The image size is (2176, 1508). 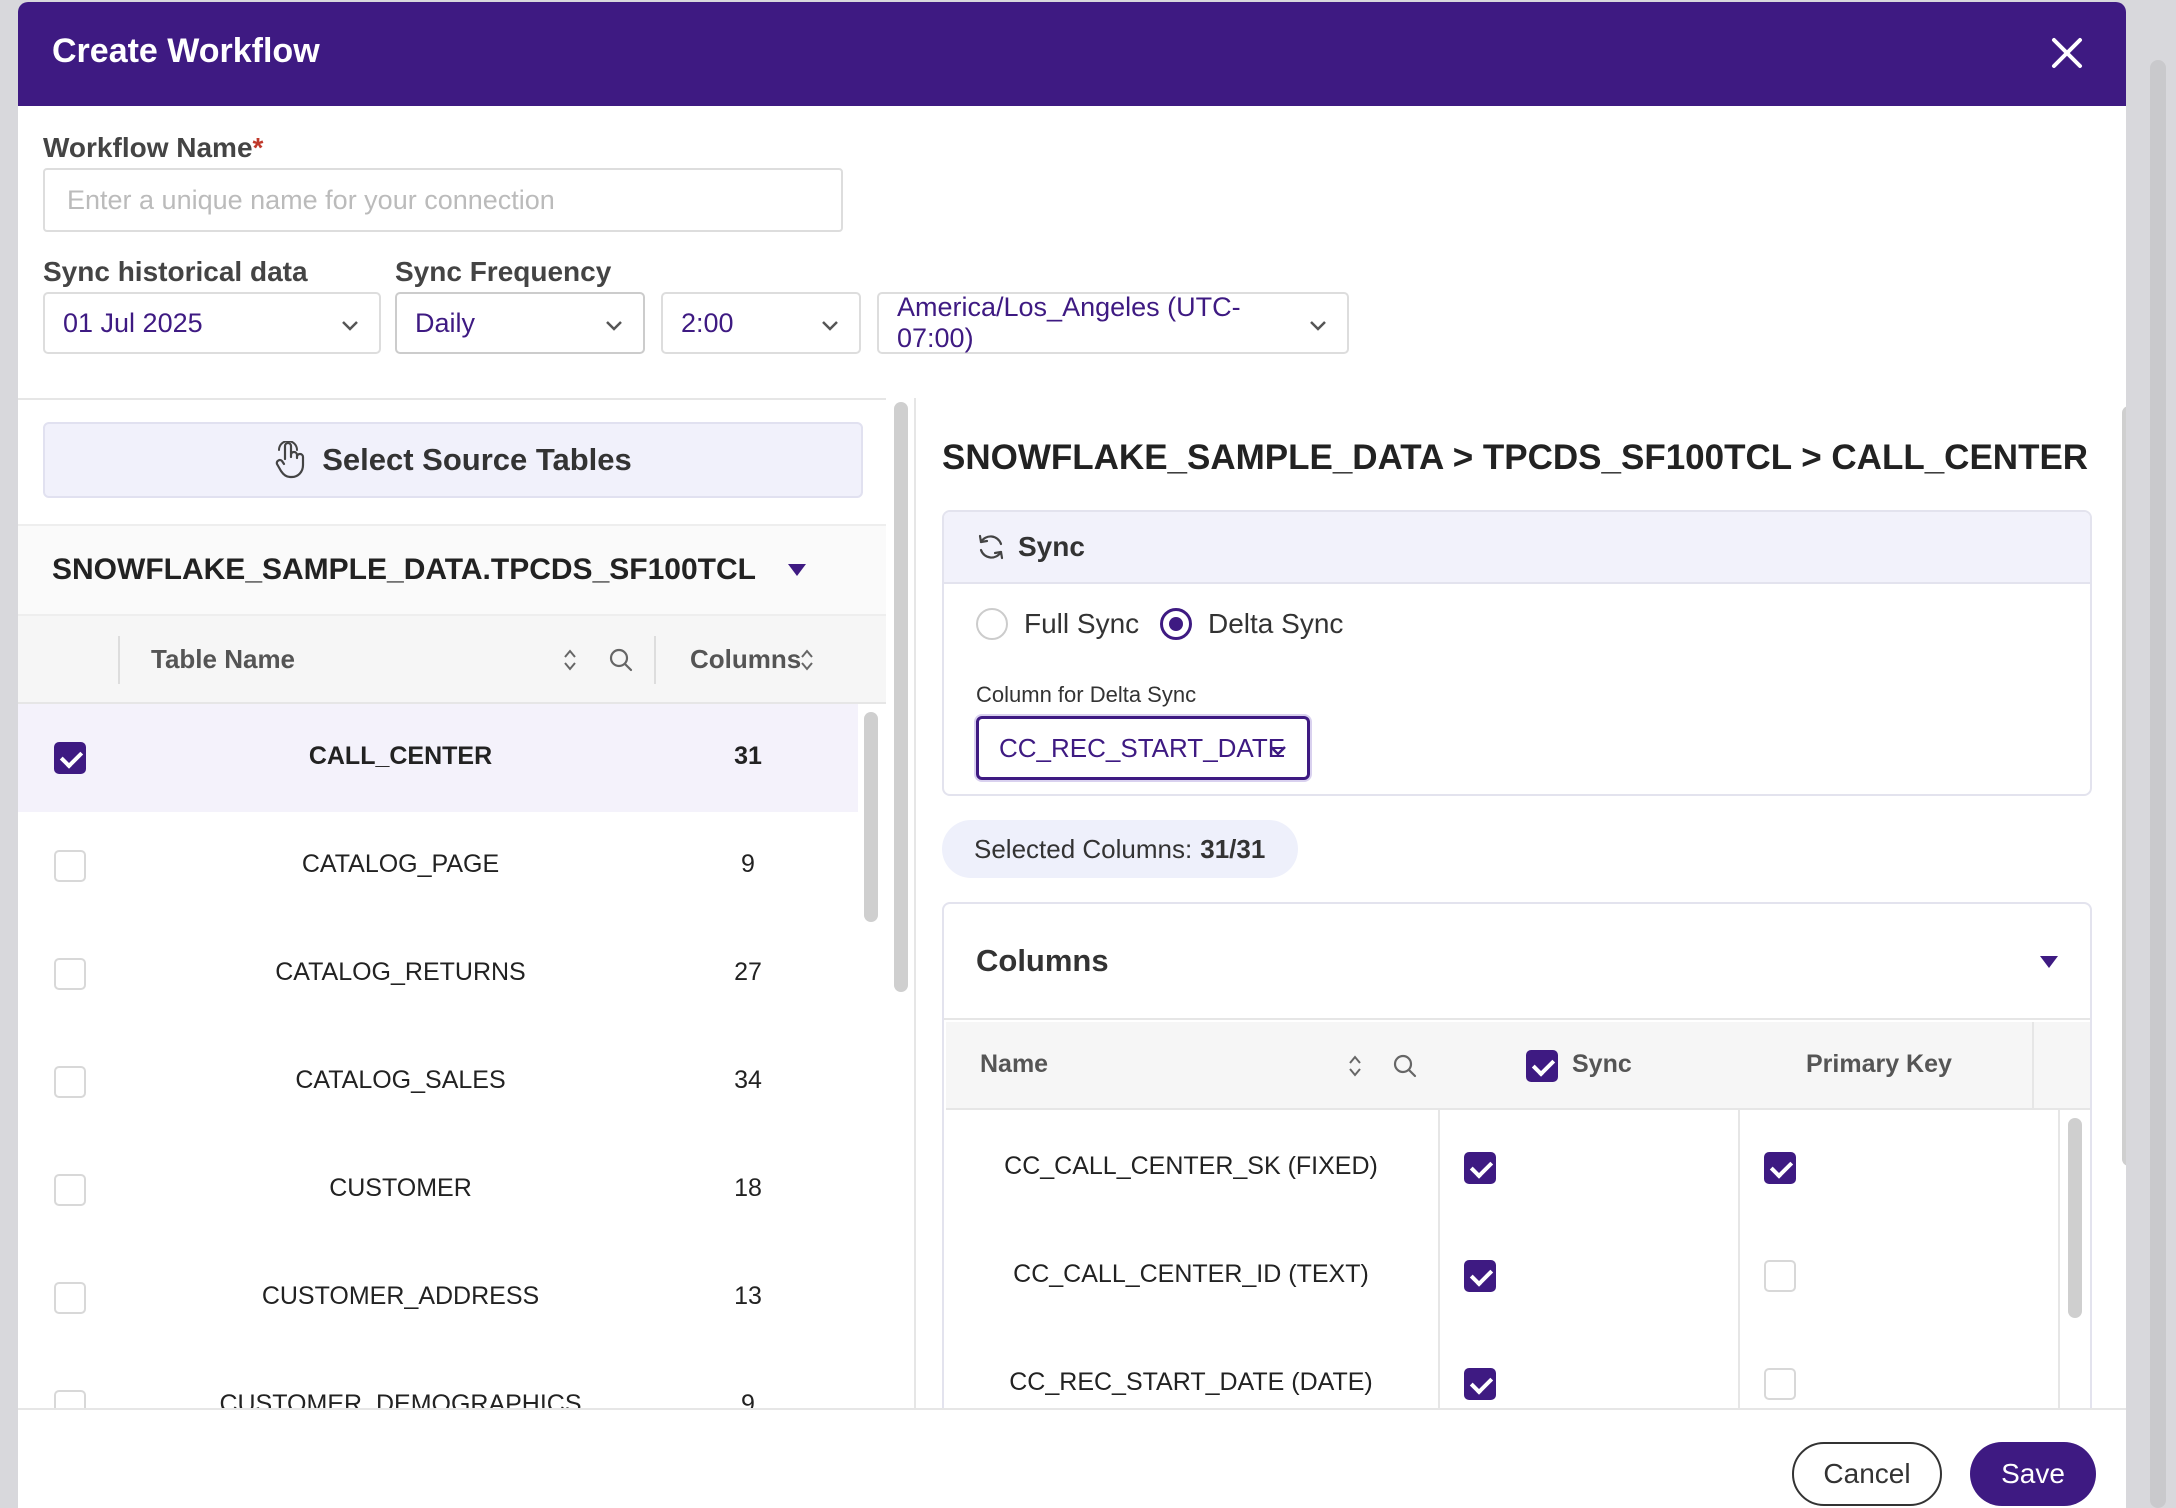 What do you see at coordinates (520, 323) in the screenshot?
I see `frequency-select: Daily` at bounding box center [520, 323].